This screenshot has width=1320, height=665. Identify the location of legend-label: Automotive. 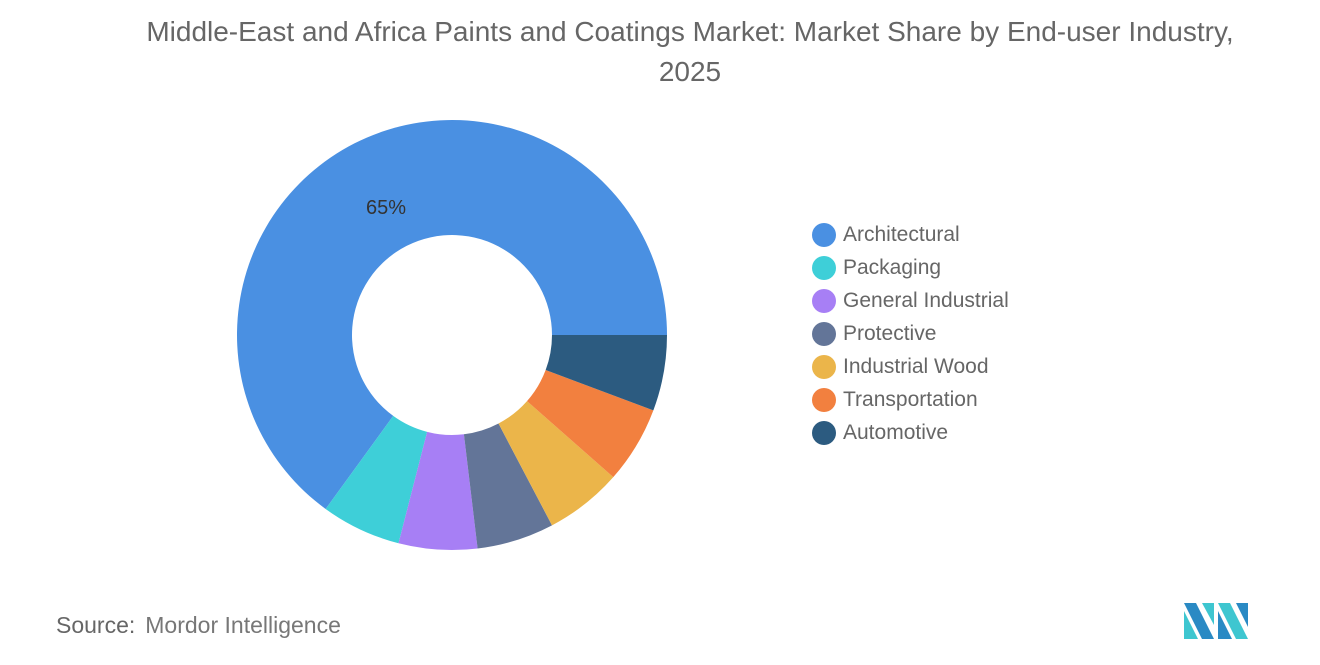
(896, 432).